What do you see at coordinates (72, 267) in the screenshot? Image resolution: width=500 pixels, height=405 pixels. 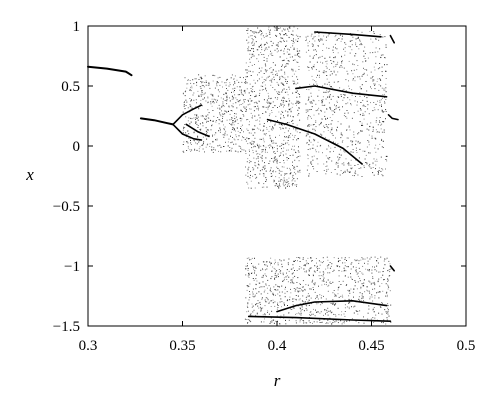 I see `y-tick-label: −1` at bounding box center [72, 267].